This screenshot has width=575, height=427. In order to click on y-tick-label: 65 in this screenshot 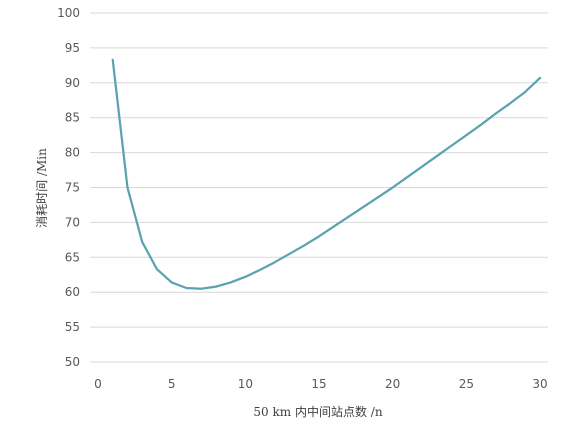, I will do `click(72, 257)`.